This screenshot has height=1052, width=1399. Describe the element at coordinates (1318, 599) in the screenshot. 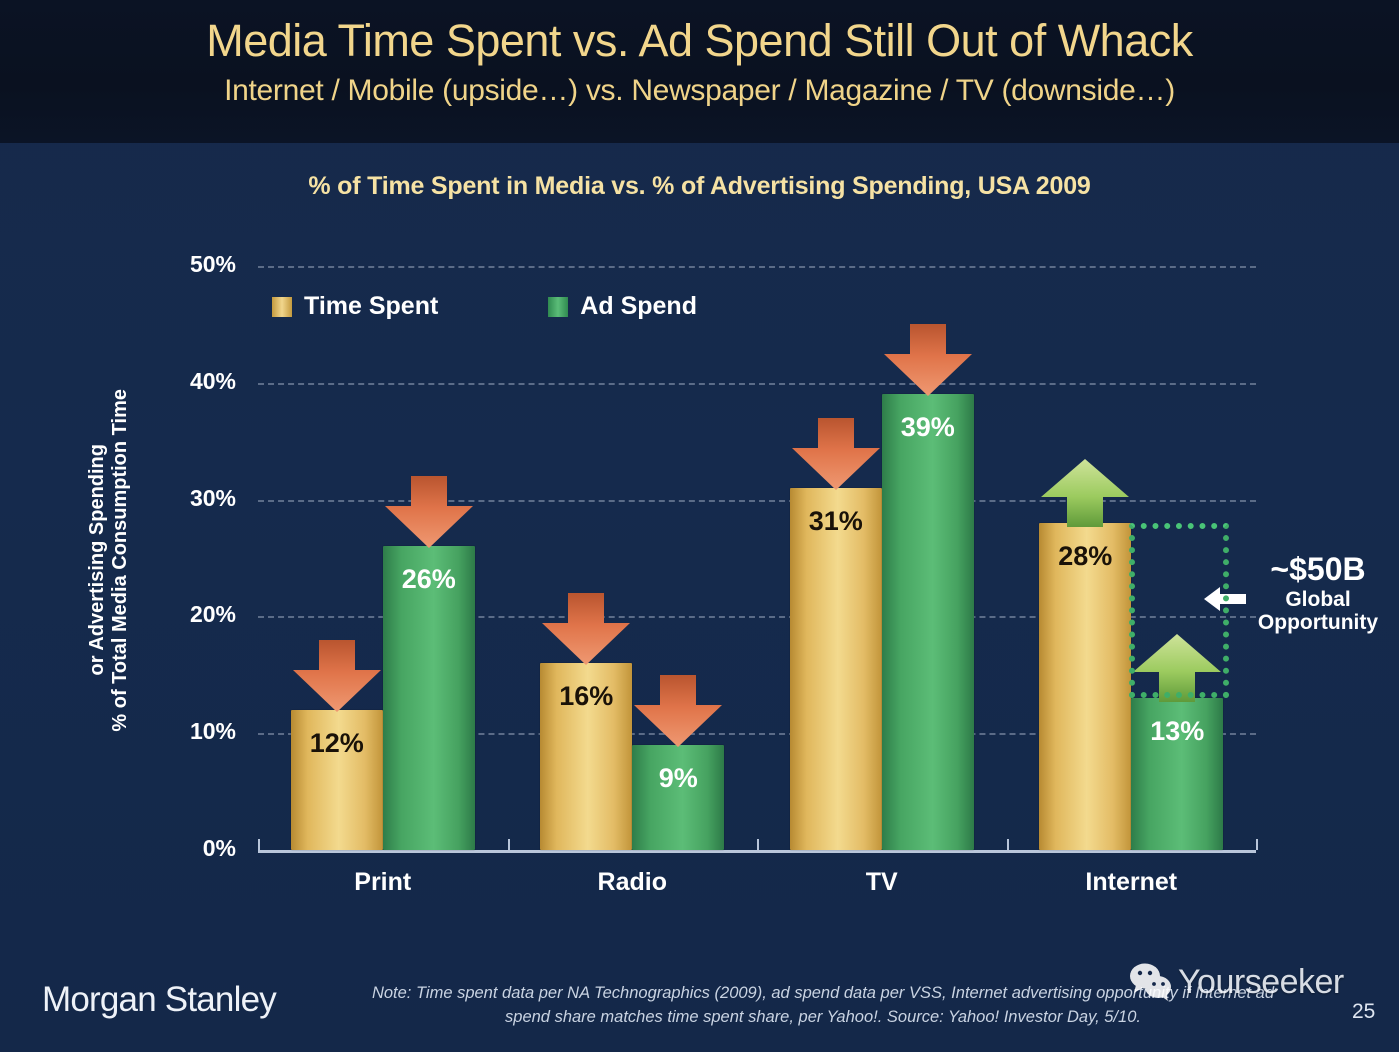

I see `callout-line1: Global` at that location.